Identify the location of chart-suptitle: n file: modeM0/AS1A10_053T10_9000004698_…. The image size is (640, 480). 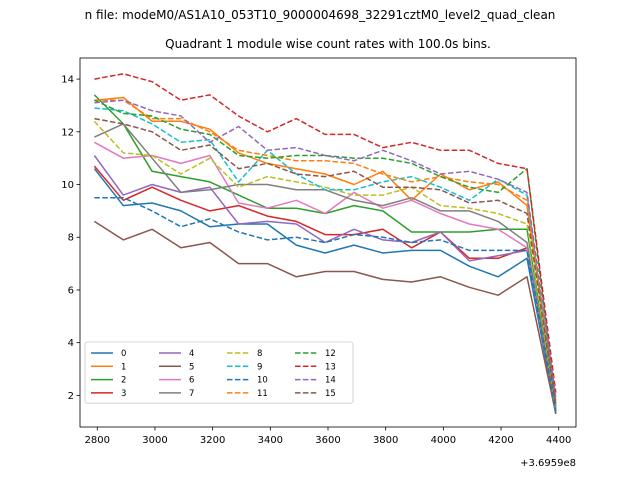
(320, 15).